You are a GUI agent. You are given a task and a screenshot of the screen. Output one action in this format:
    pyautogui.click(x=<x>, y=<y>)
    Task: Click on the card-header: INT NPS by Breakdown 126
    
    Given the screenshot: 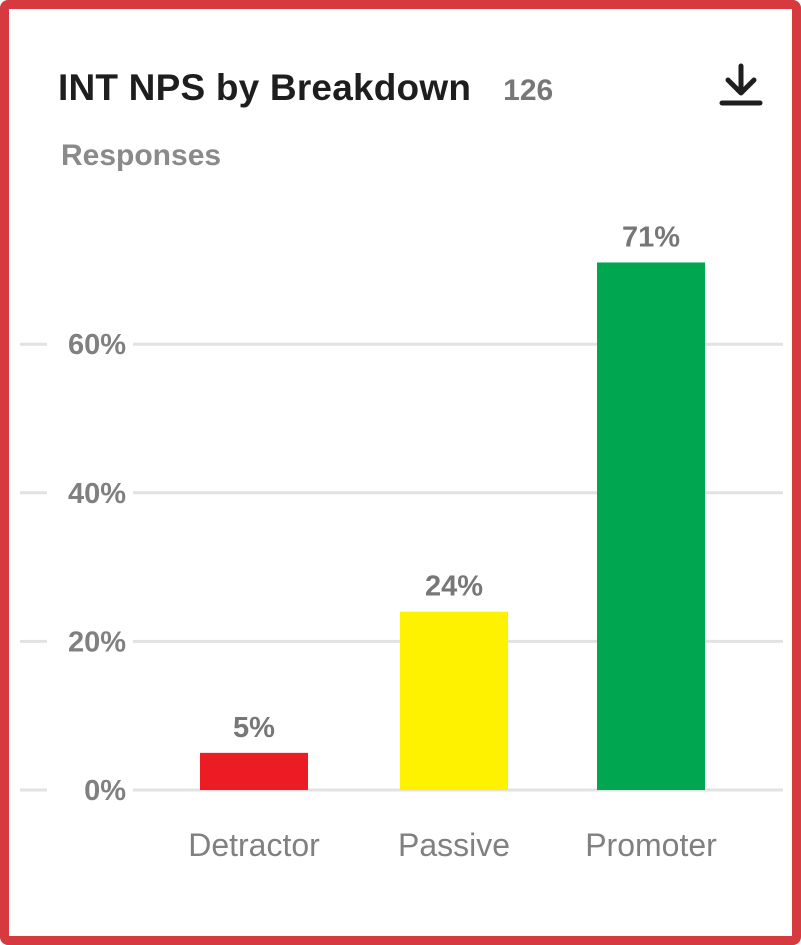 What is the action you would take?
    pyautogui.click(x=305, y=88)
    